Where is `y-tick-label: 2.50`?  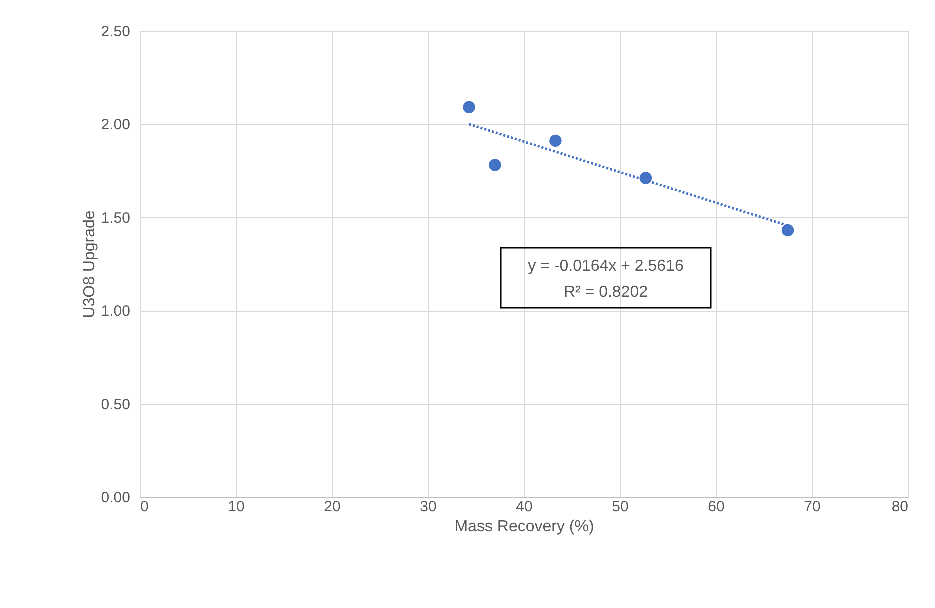 y-tick-label: 2.50 is located at coordinates (115, 32).